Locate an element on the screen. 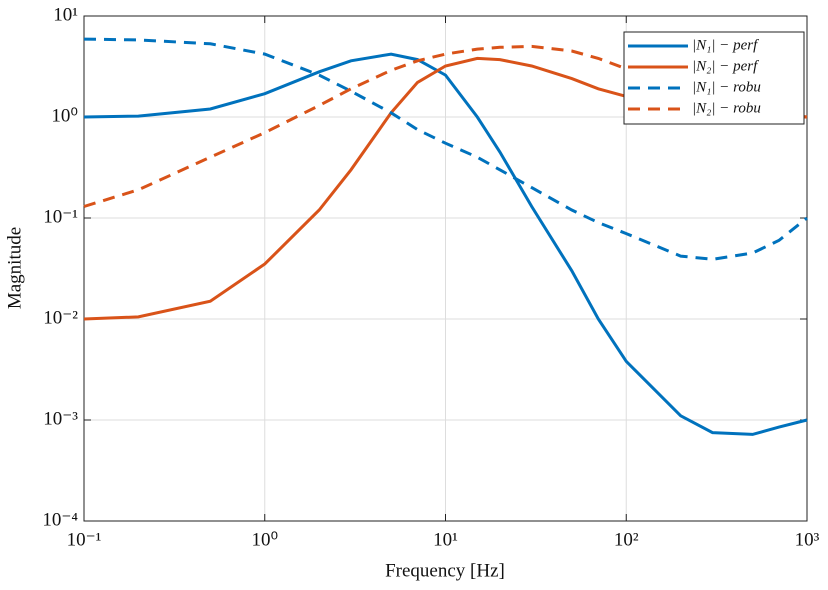  x-tick-label: 10³ is located at coordinates (807, 539).